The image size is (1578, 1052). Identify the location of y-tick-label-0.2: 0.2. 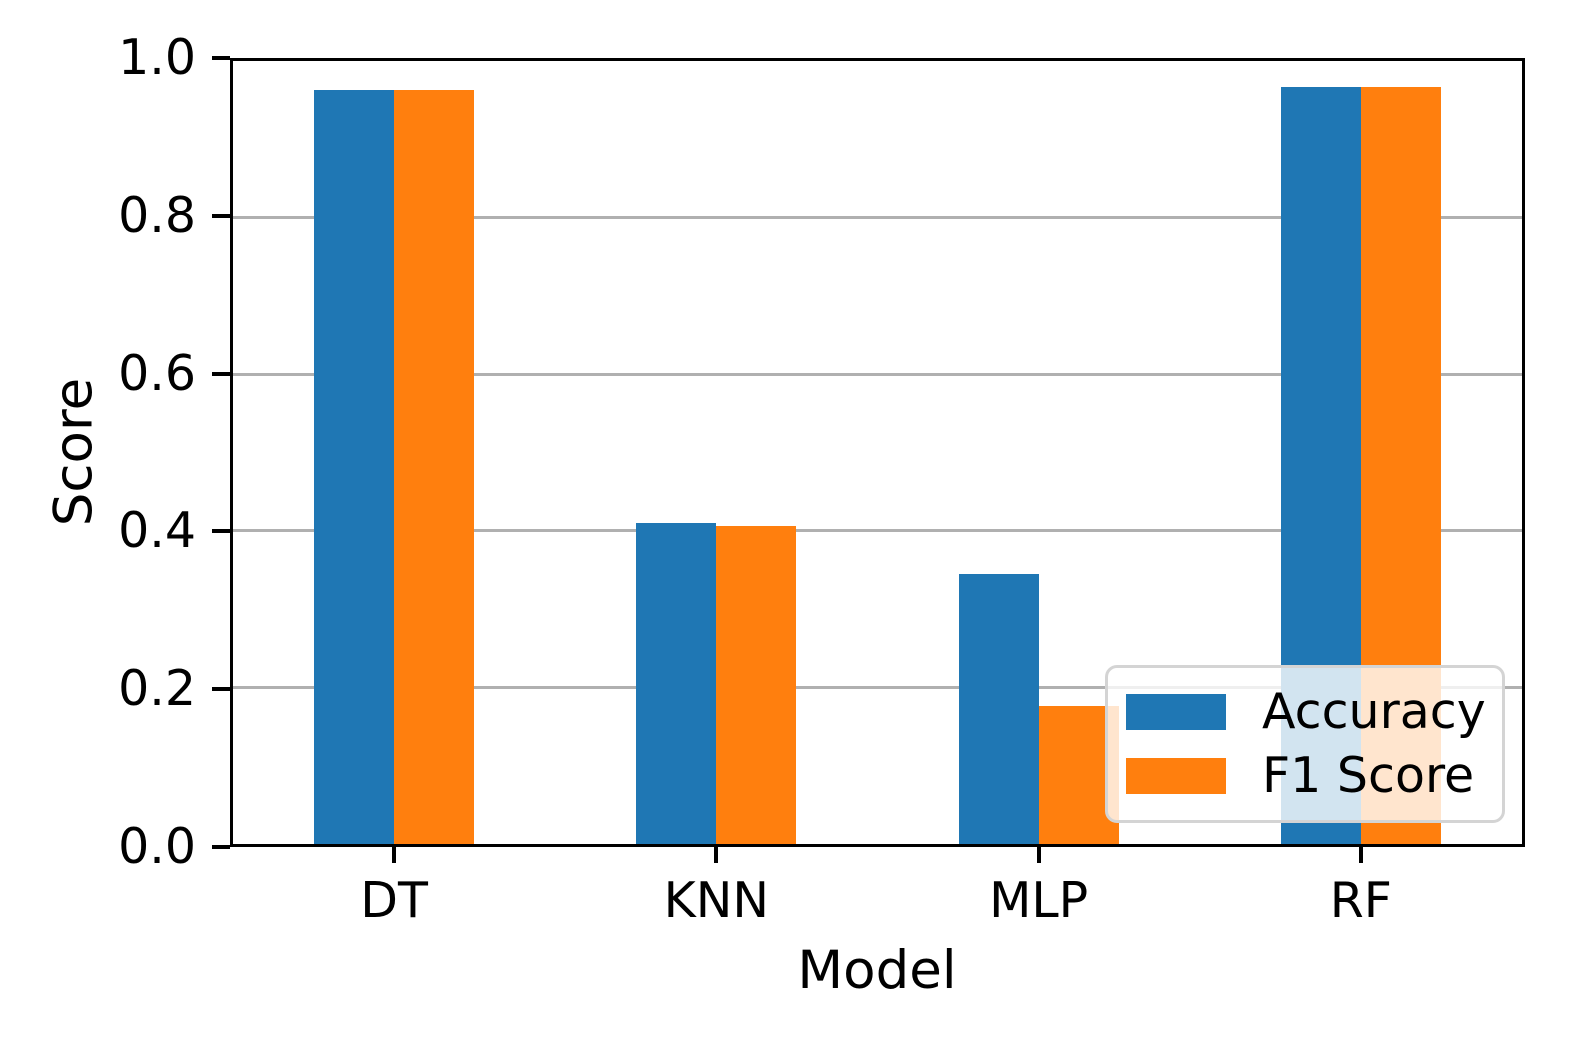
(157, 689).